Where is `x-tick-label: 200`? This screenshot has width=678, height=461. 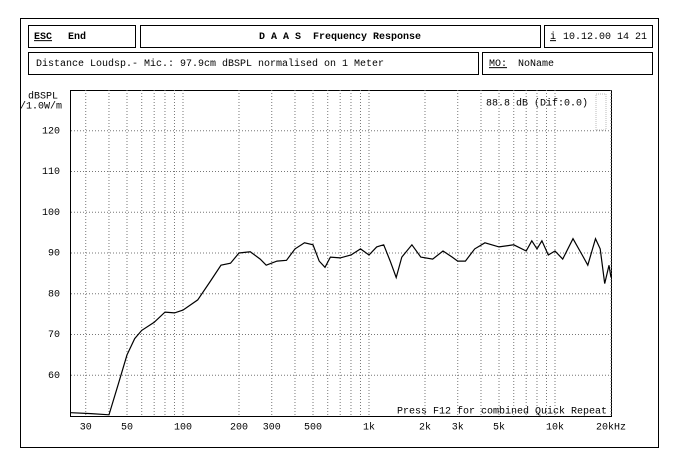 x-tick-label: 200 is located at coordinates (239, 428).